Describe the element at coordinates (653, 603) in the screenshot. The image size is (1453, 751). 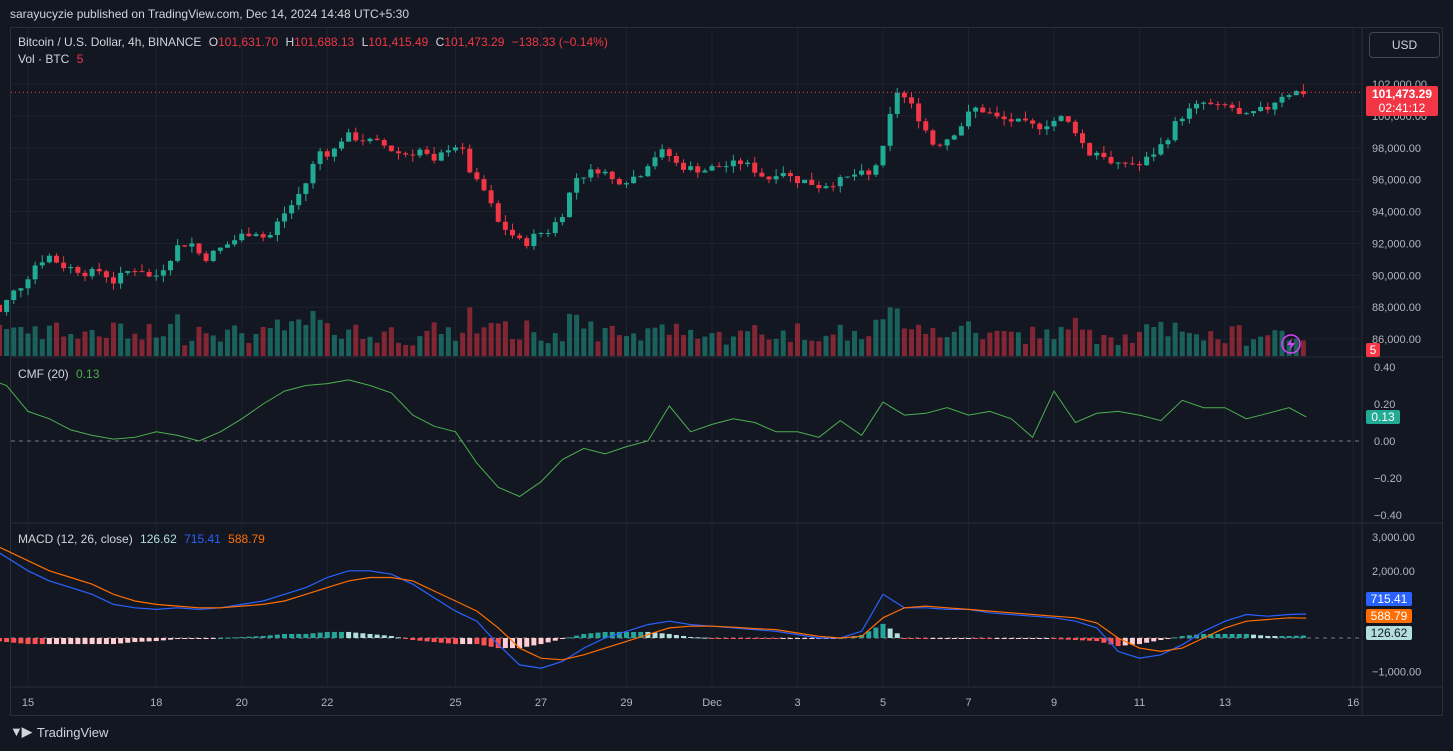
I see `macd-signal-line` at that location.